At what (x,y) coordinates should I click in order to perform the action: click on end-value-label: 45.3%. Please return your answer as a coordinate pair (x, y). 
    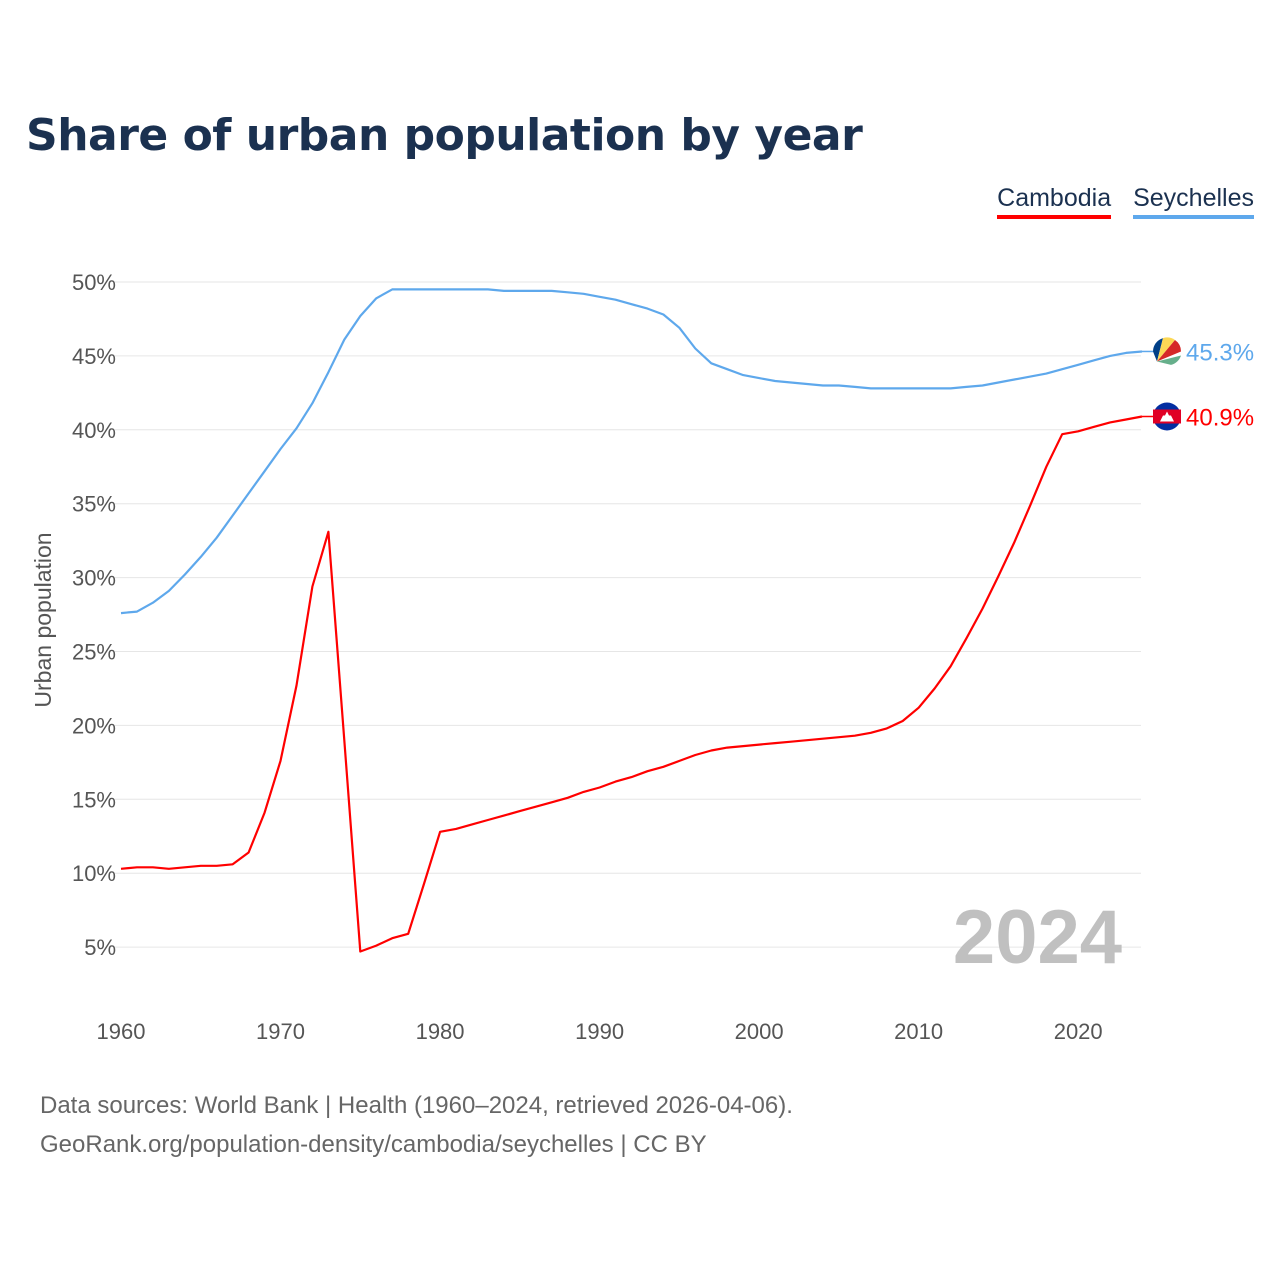
    Looking at the image, I should click on (1220, 352).